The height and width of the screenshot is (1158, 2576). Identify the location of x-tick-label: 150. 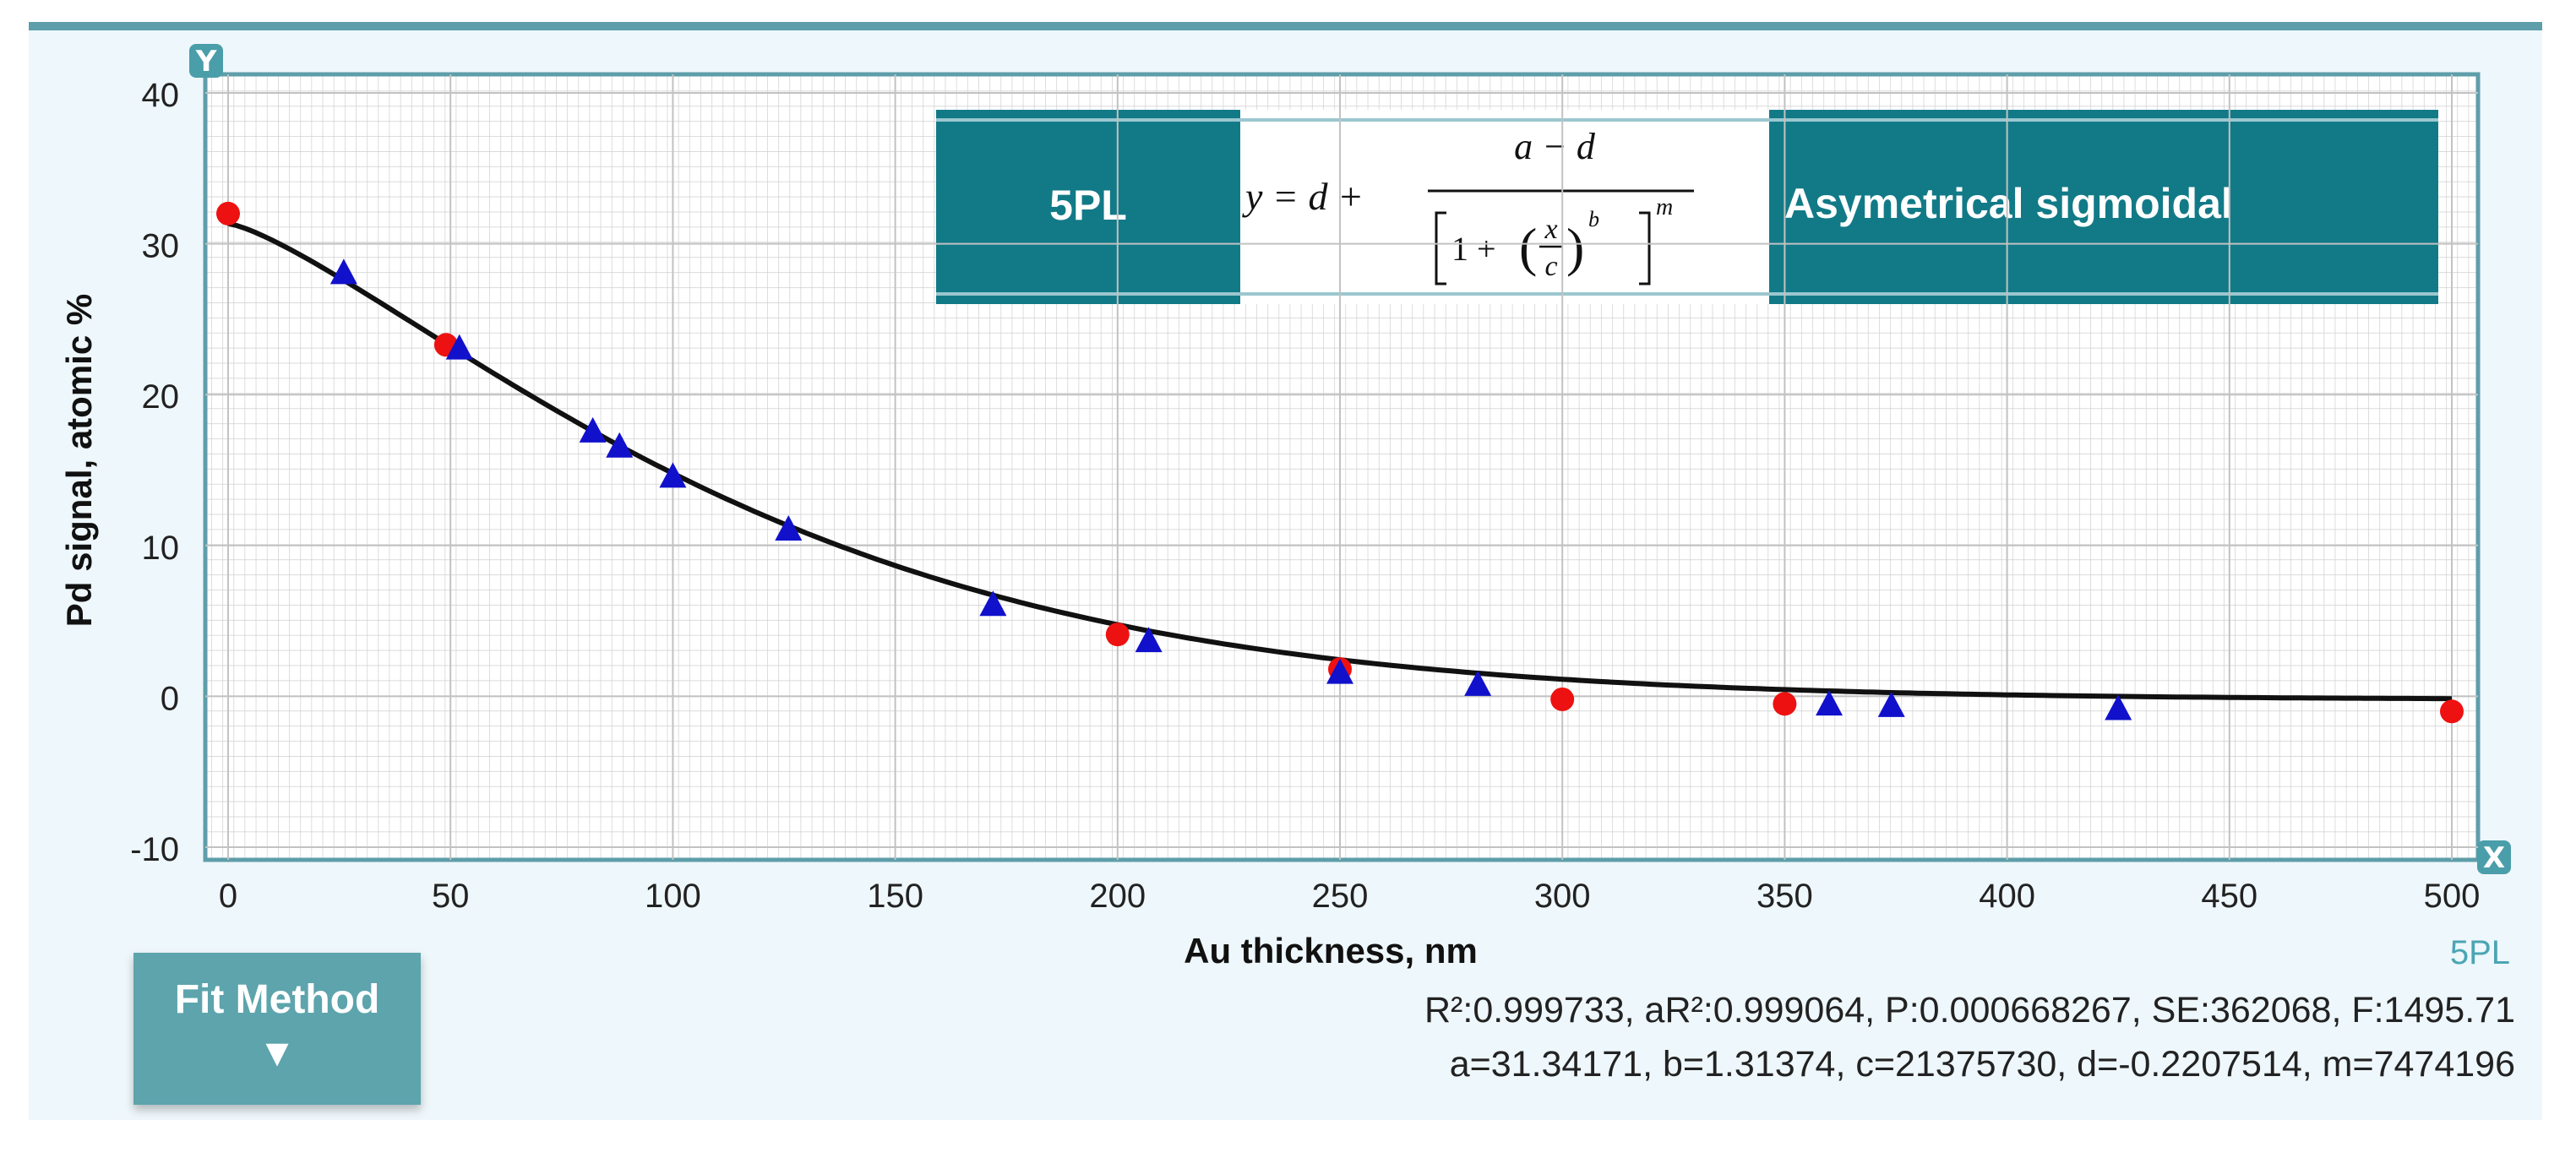
(895, 896).